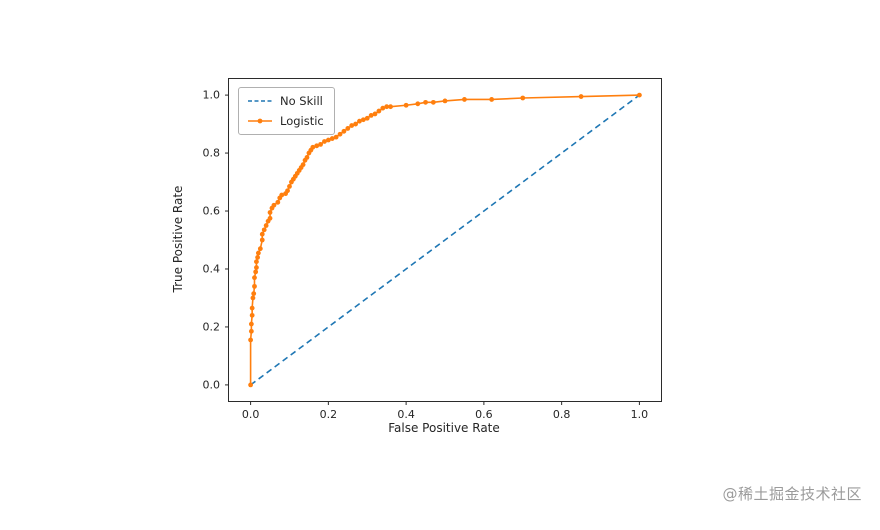 The height and width of the screenshot is (530, 880). What do you see at coordinates (328, 414) in the screenshot?
I see `x-tick-label: 0.2` at bounding box center [328, 414].